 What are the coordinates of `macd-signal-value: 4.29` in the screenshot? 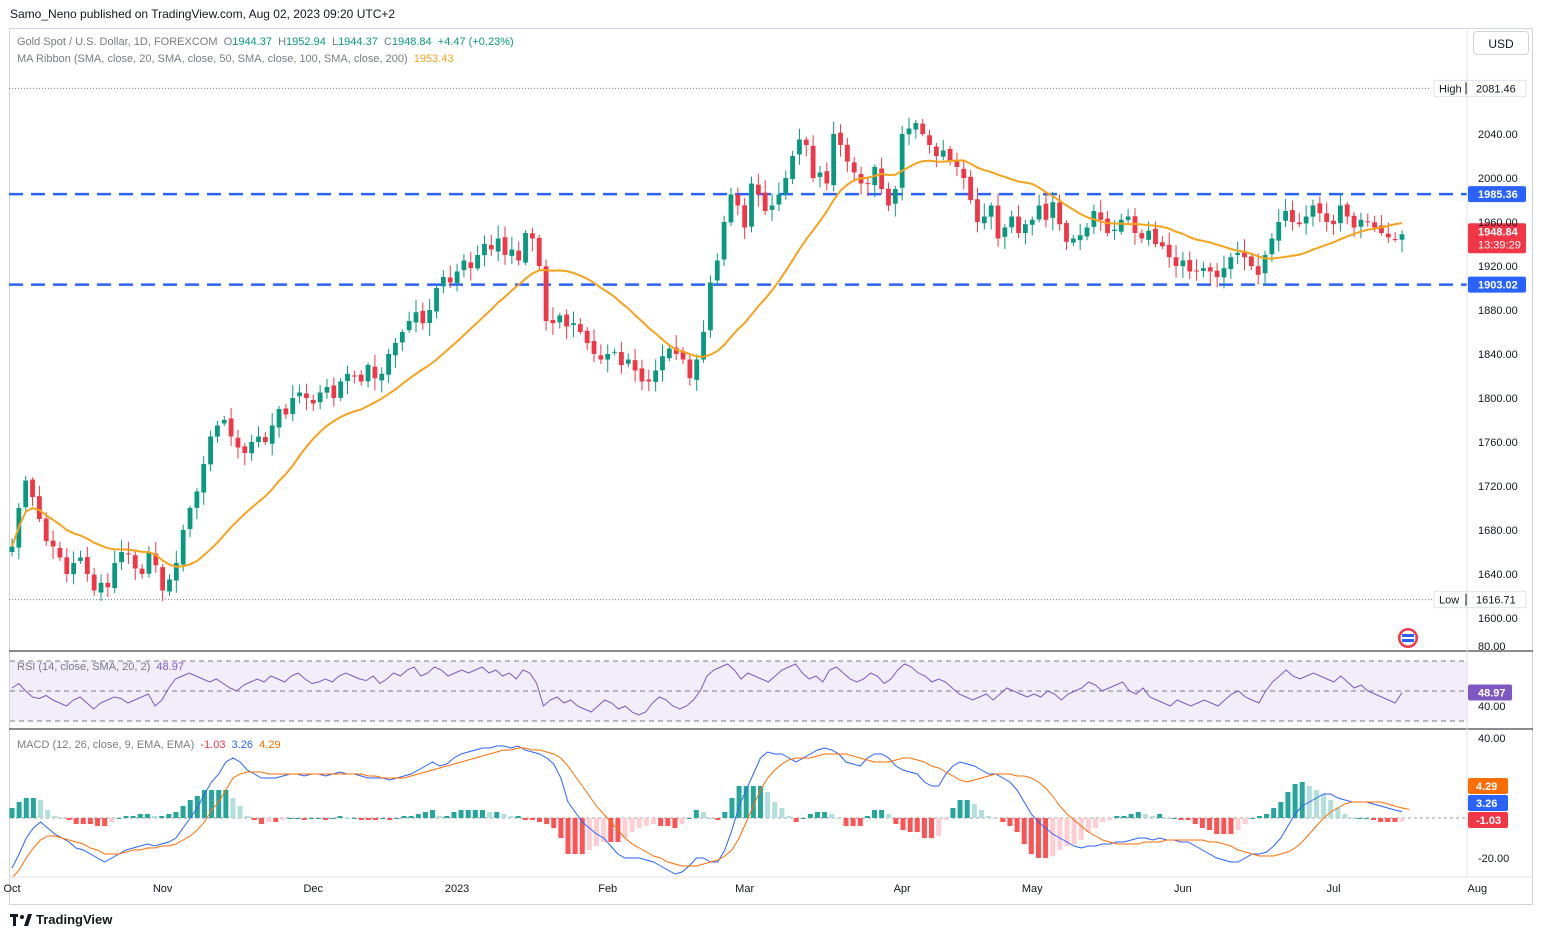 It's located at (270, 745).